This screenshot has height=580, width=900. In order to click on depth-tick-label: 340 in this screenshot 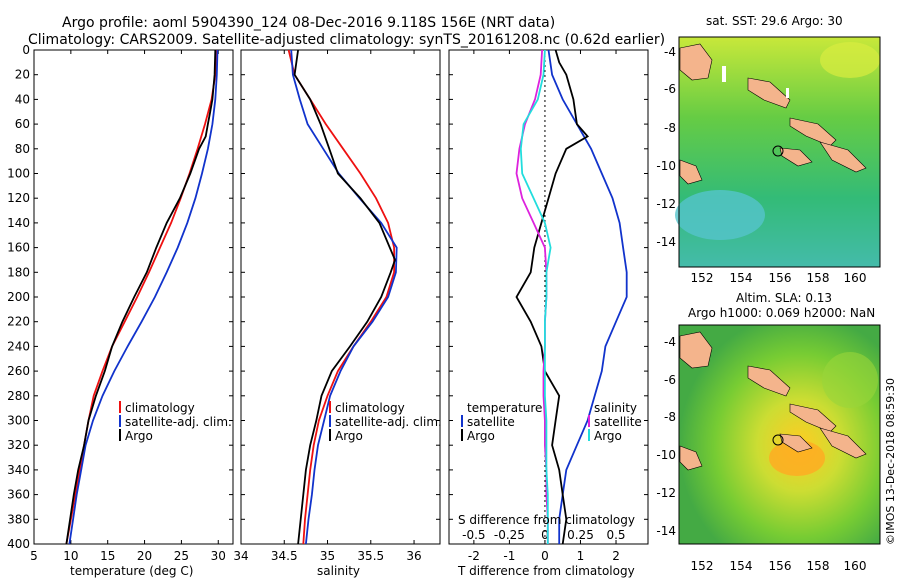, I will do `click(18, 470)`.